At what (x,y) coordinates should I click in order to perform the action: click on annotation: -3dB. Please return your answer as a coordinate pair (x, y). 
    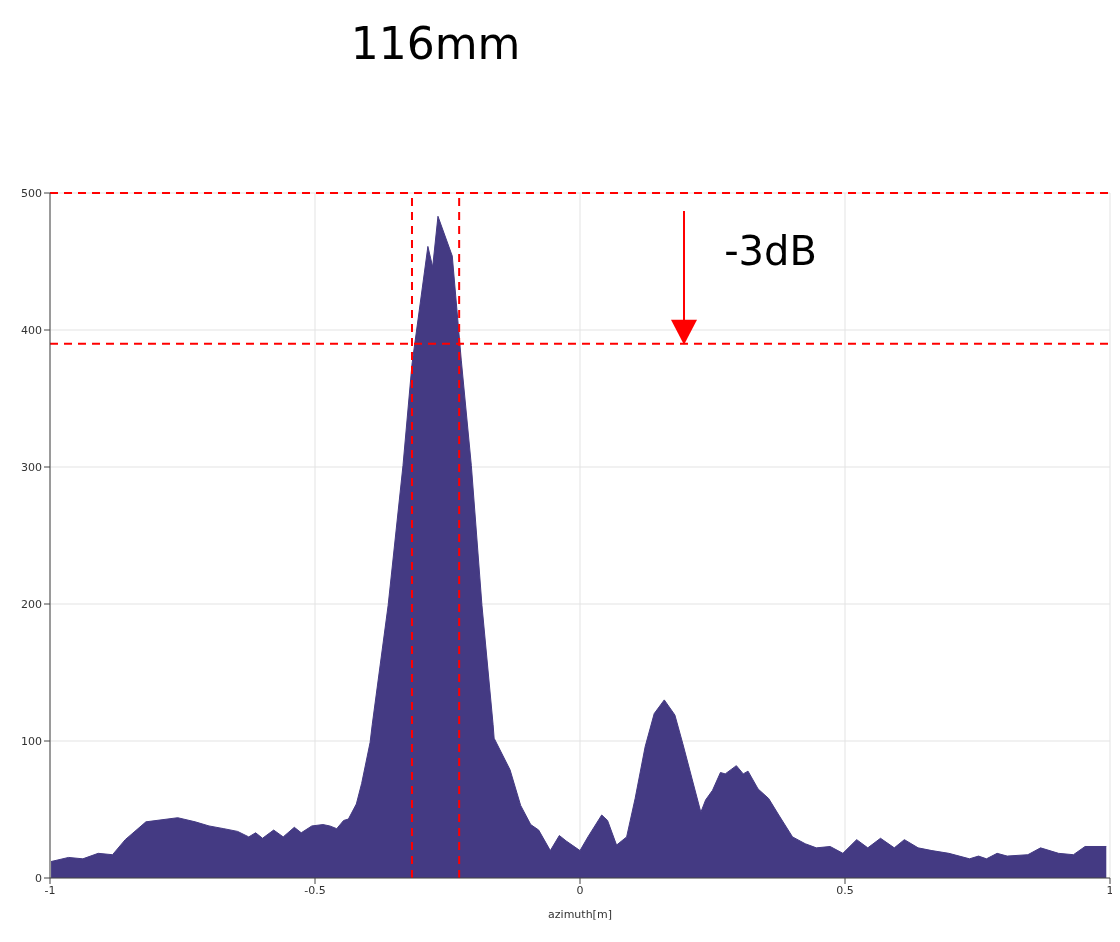
    Looking at the image, I should click on (770, 251).